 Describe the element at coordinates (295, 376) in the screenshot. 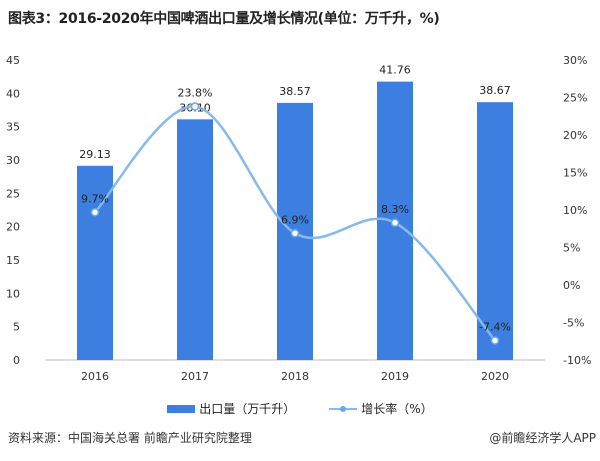

I see `x-axis-tick: 2018` at that location.